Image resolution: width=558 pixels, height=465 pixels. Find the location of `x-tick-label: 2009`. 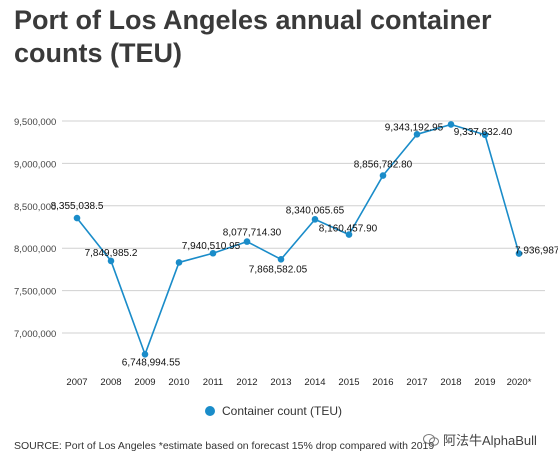

x-tick-label: 2009 is located at coordinates (144, 382).